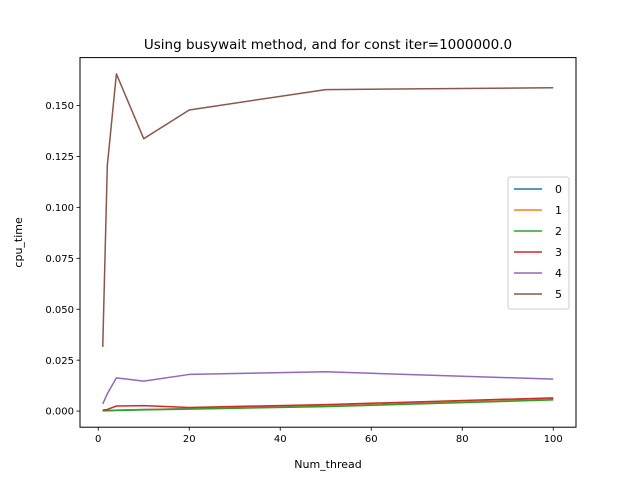  Describe the element at coordinates (558, 294) in the screenshot. I see `legend-label-5: 5` at that location.